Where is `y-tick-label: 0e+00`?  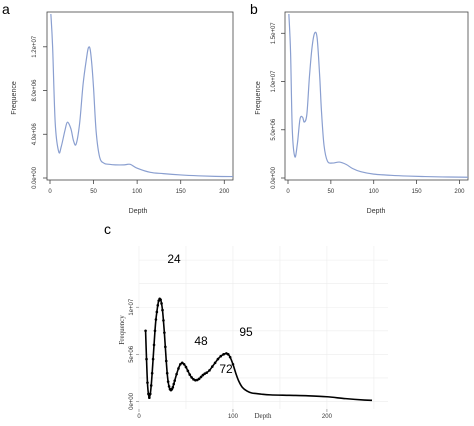 y-tick-label: 0e+00 is located at coordinates (132, 401).